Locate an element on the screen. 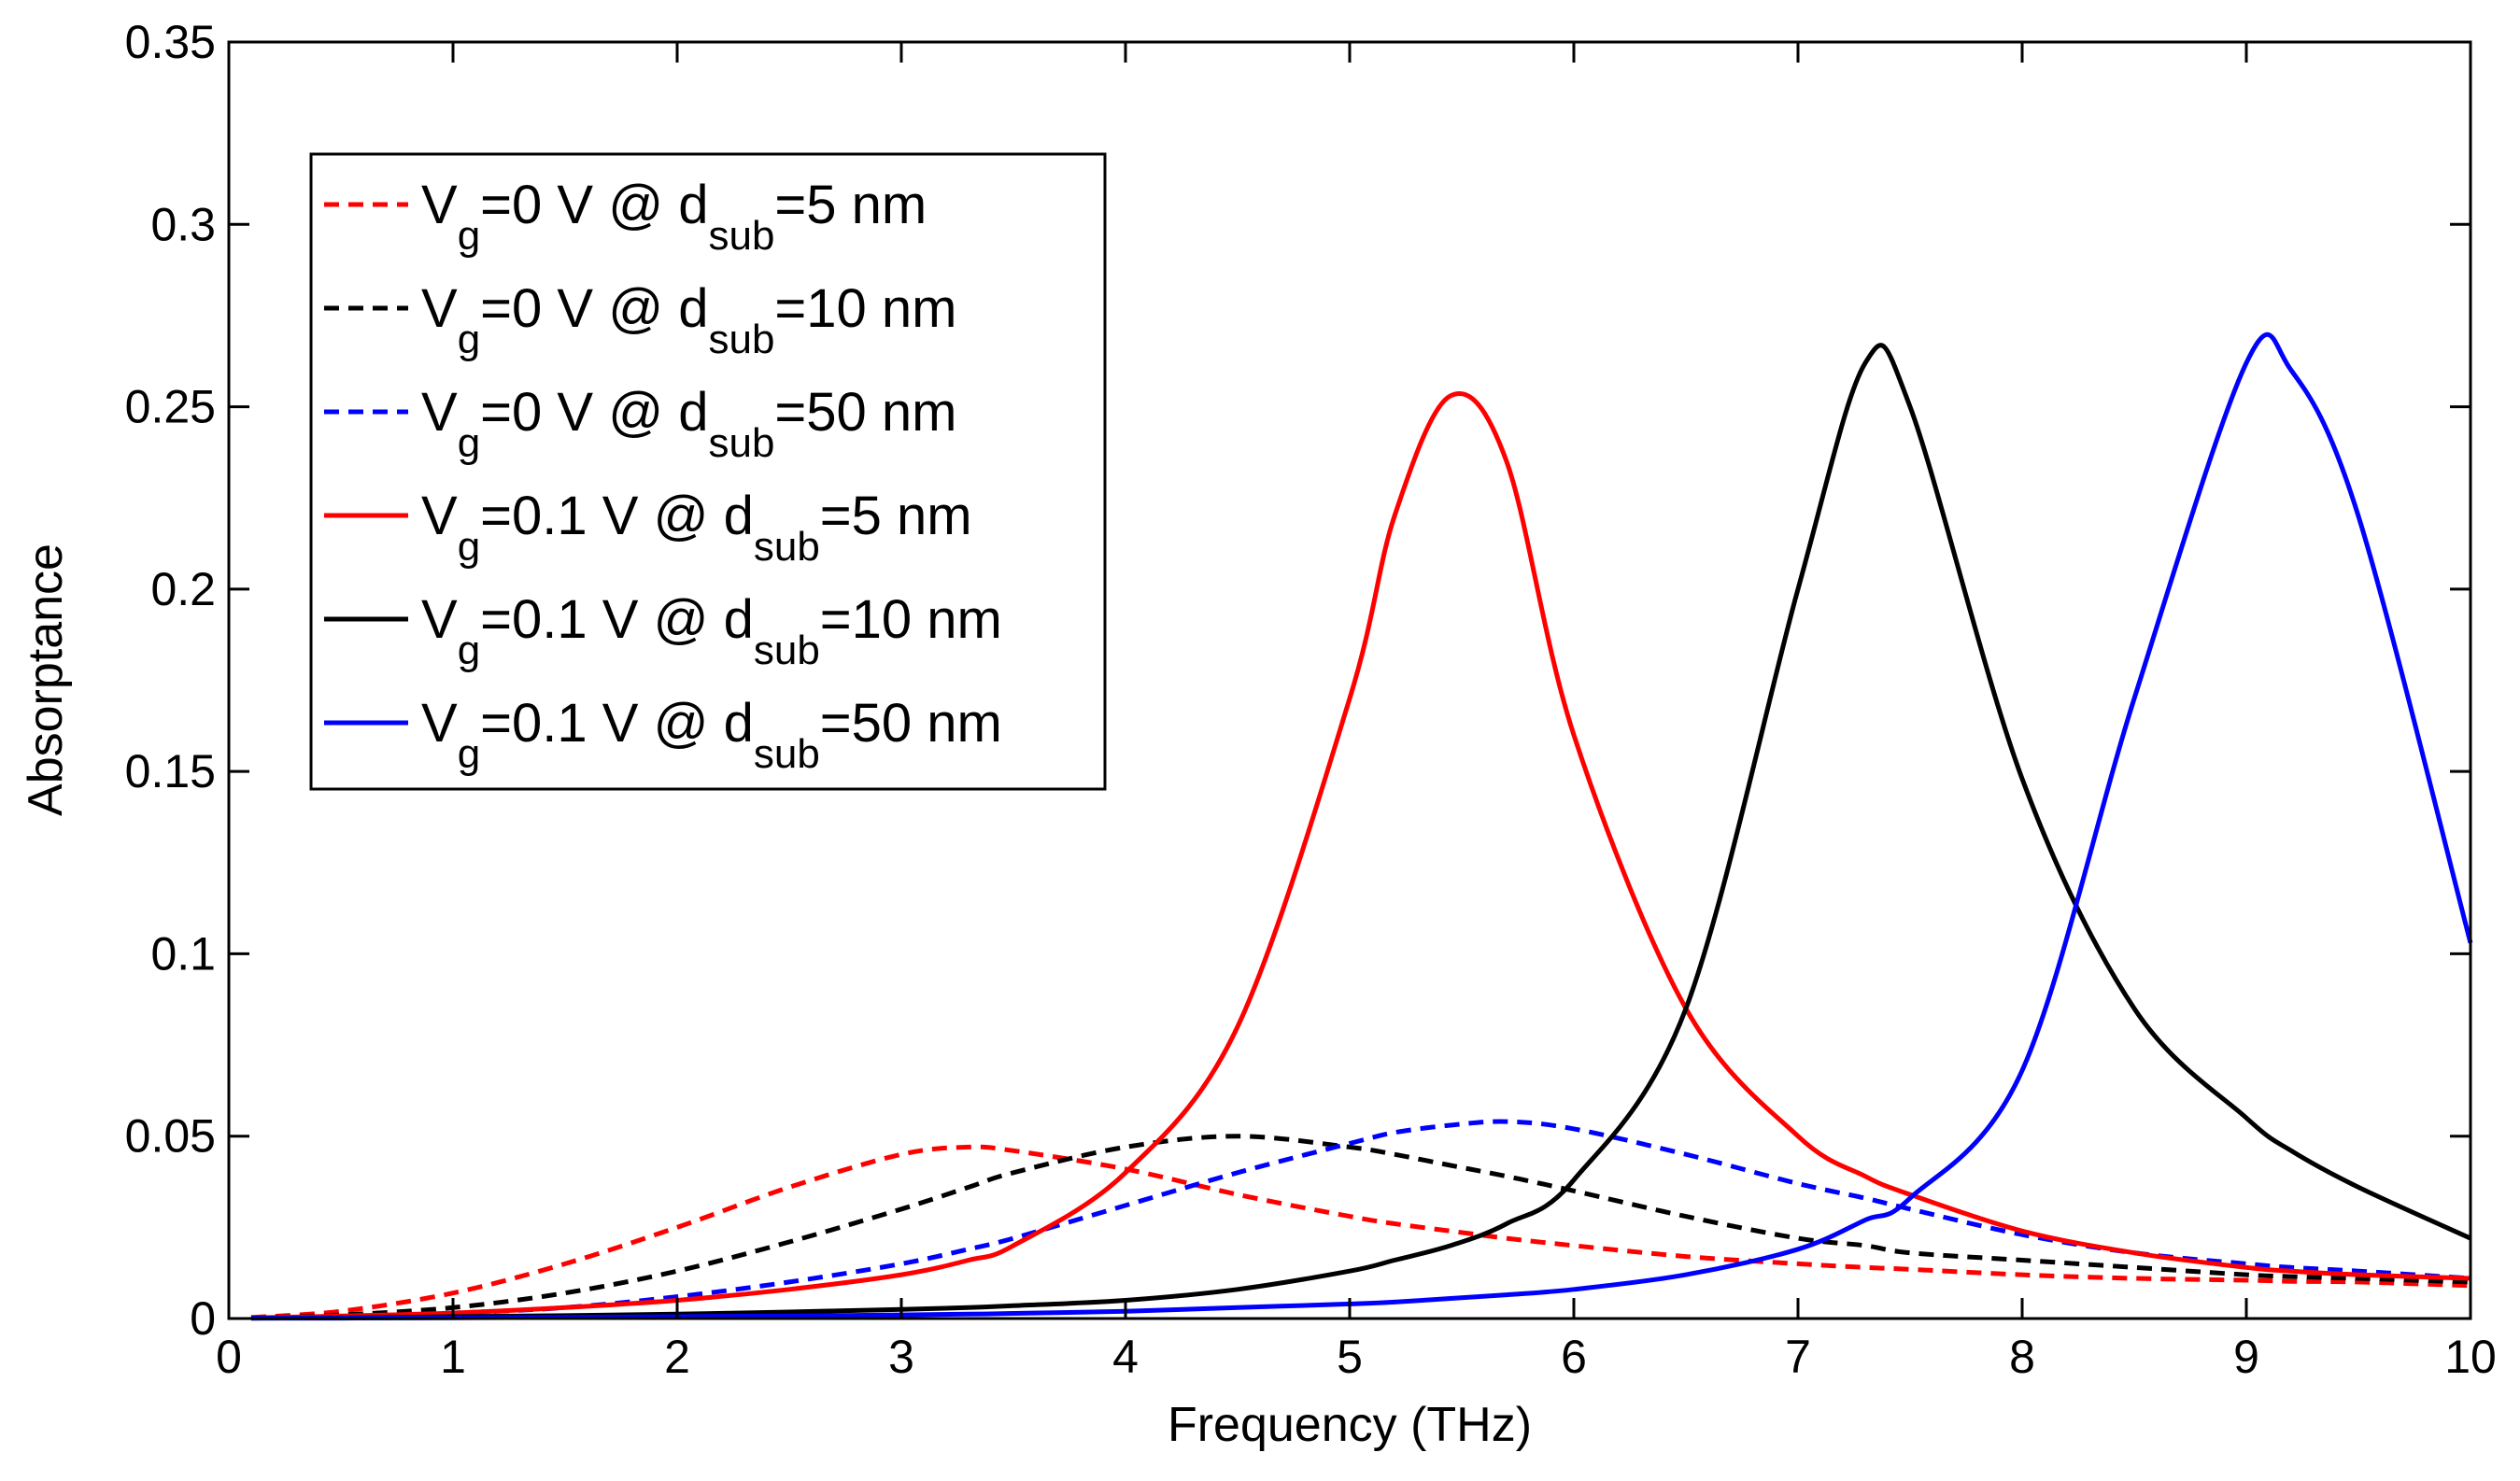 This screenshot has height=1481, width=2520. x-tick-label: 4 is located at coordinates (1125, 1357).